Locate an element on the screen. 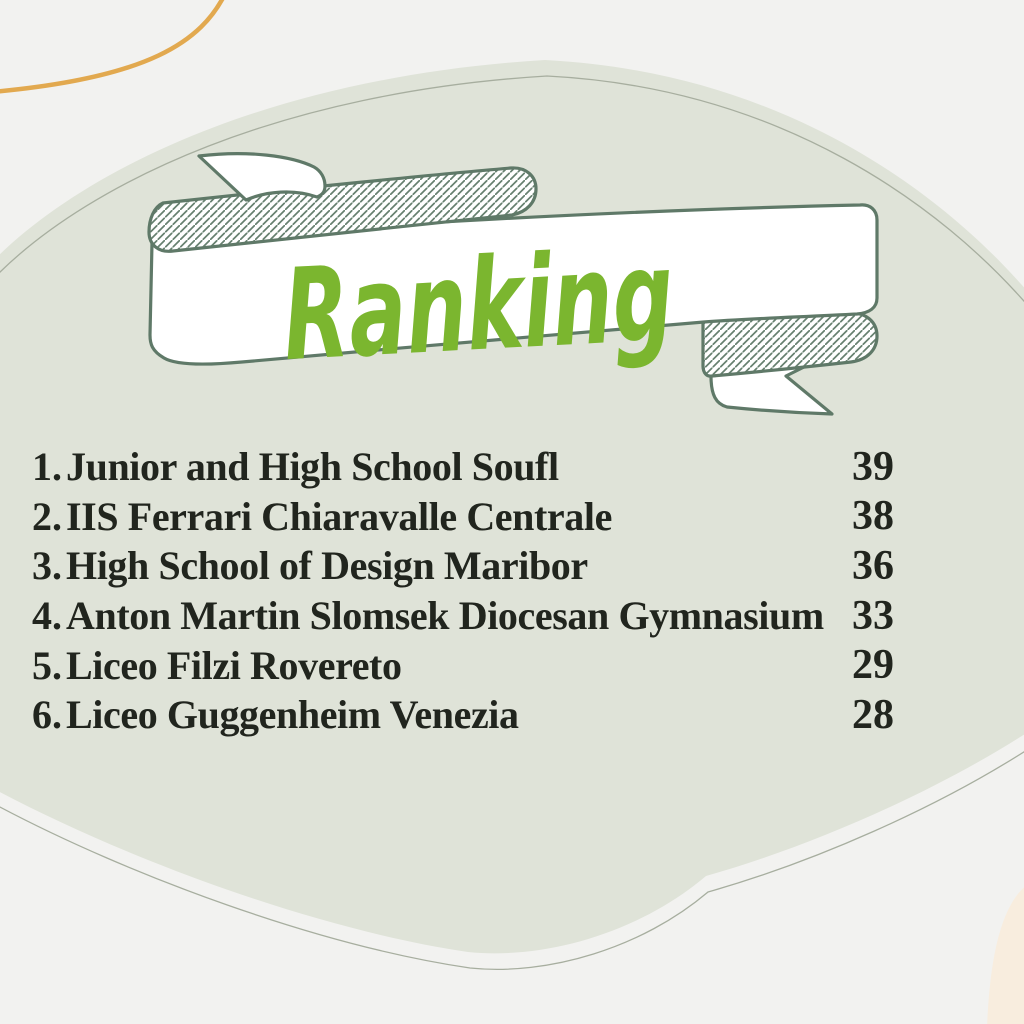 This screenshot has height=1024, width=1024. school-score: 38 is located at coordinates (873, 516).